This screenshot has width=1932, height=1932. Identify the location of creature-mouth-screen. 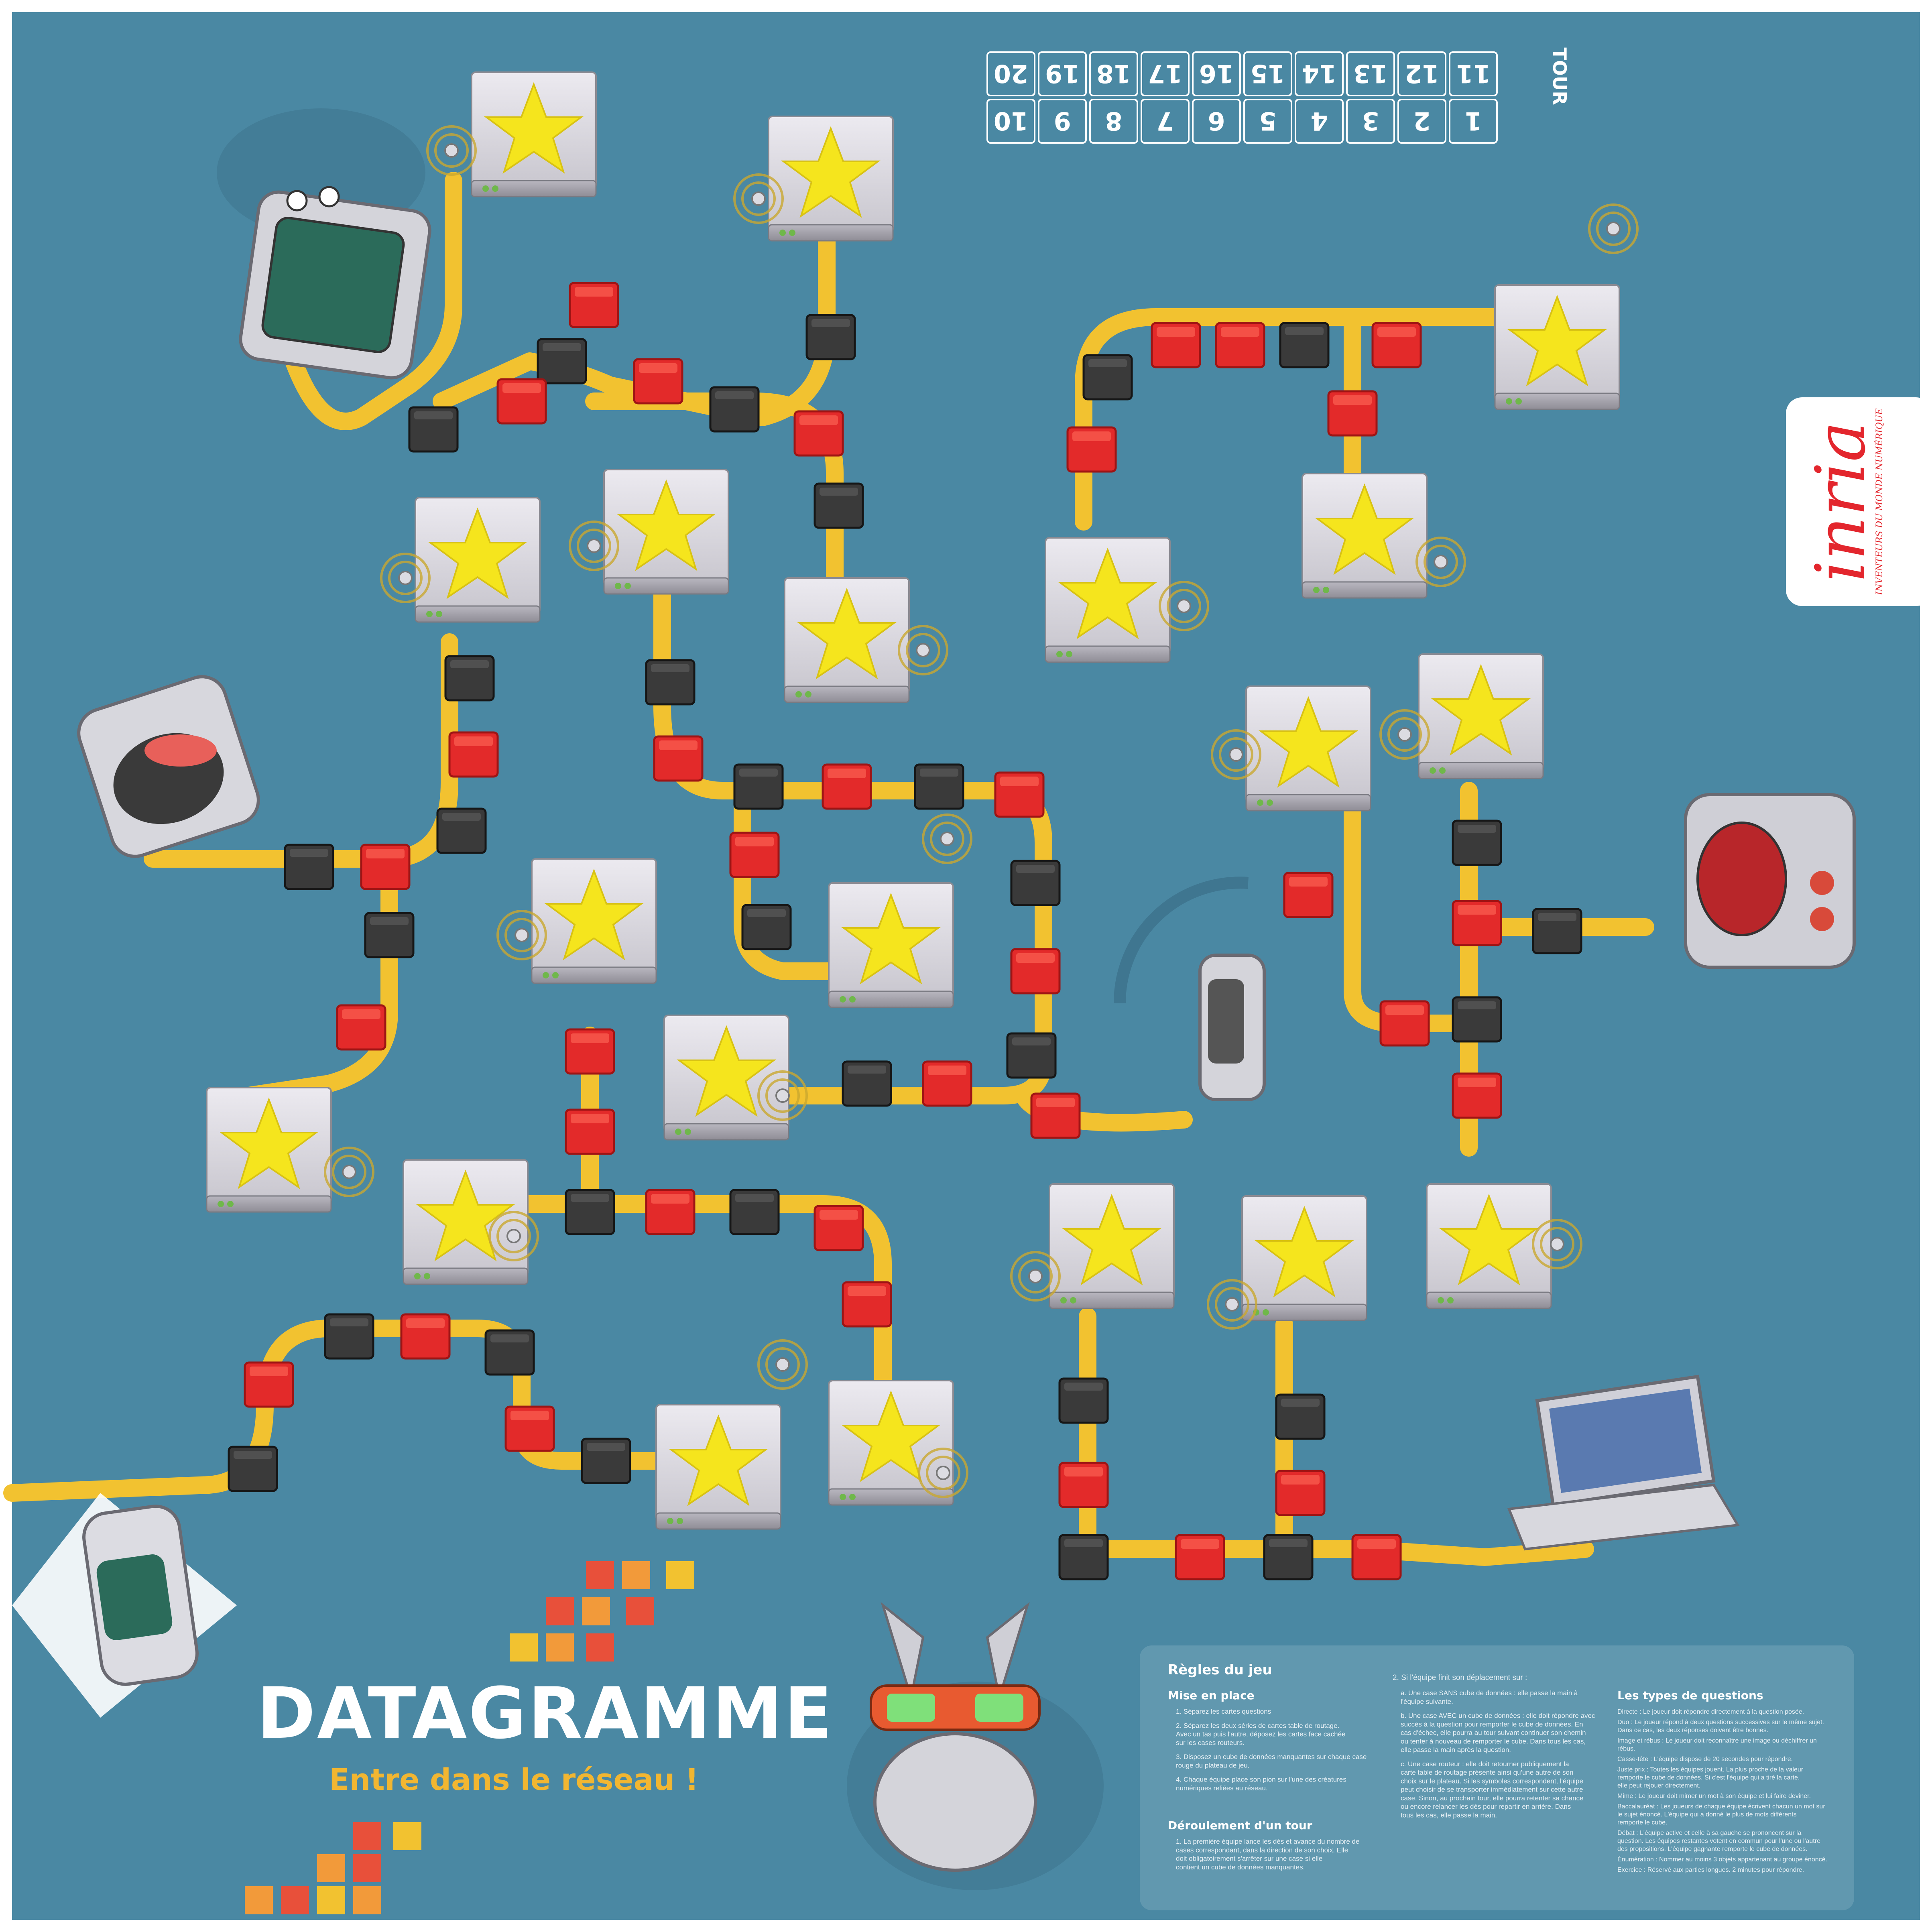
(169, 767).